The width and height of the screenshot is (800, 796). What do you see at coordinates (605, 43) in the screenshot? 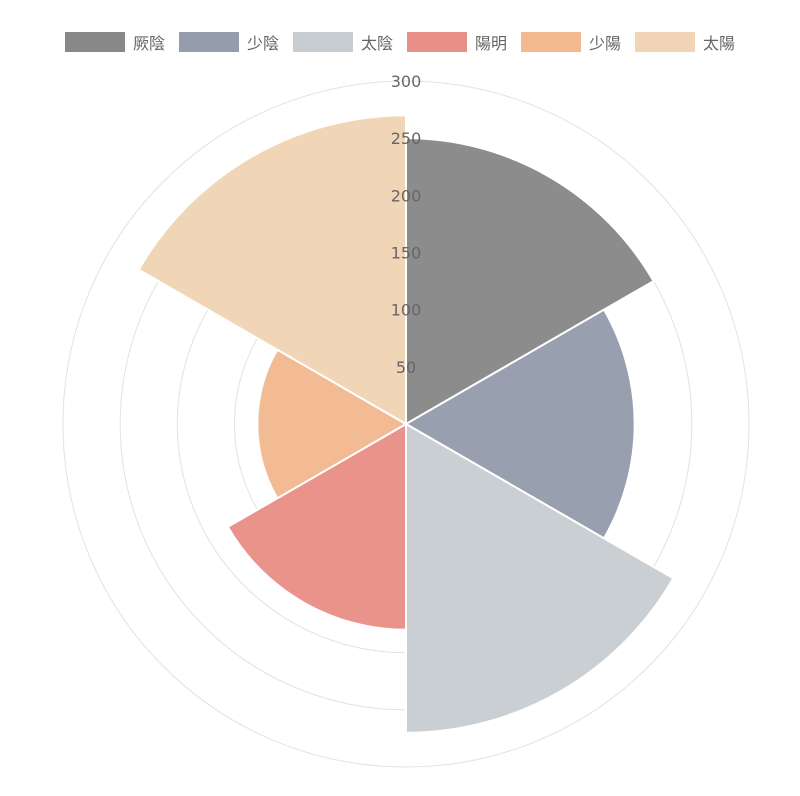
I see `legend-label: 少陽` at bounding box center [605, 43].